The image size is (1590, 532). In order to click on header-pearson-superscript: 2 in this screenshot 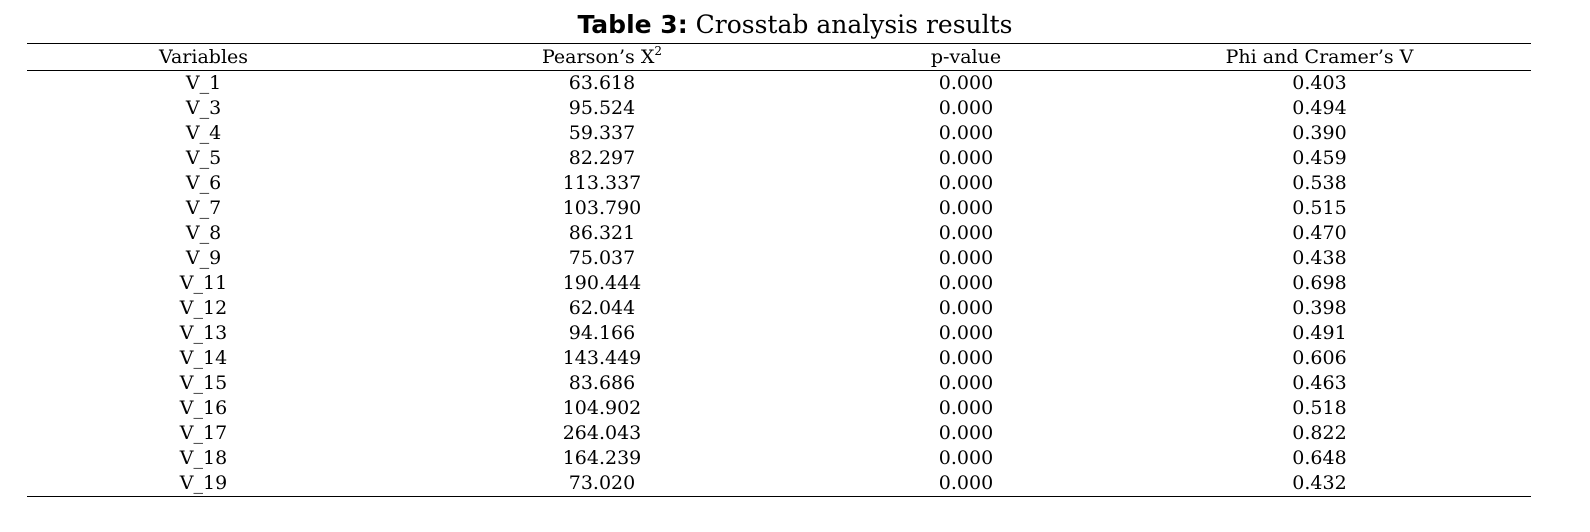, I will do `click(658, 51)`.